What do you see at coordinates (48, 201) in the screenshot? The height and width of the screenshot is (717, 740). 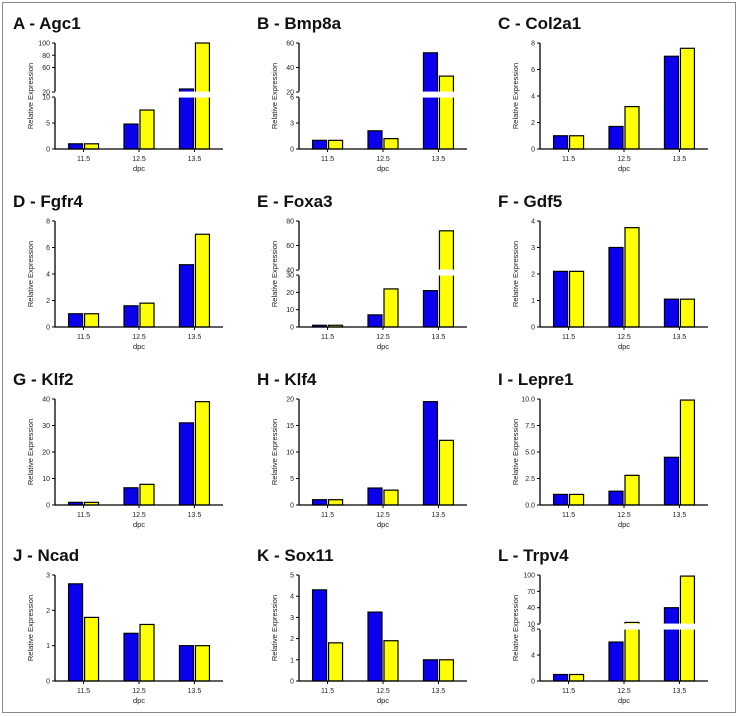 I see `panel-title: D - Fgfr4` at bounding box center [48, 201].